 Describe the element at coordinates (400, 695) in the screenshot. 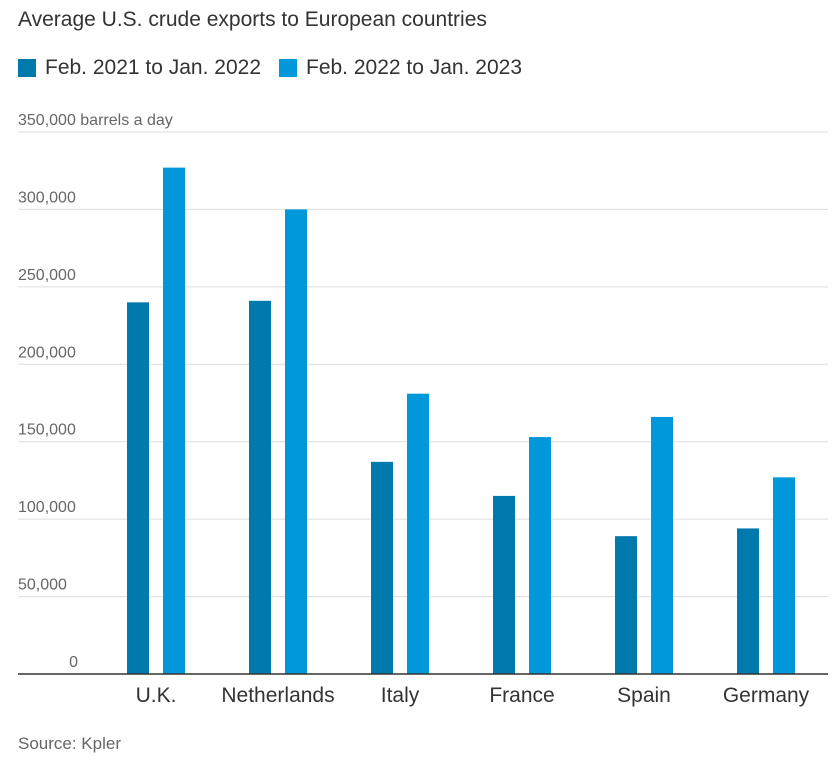

I see `x-tick-label-italy: Italy` at that location.